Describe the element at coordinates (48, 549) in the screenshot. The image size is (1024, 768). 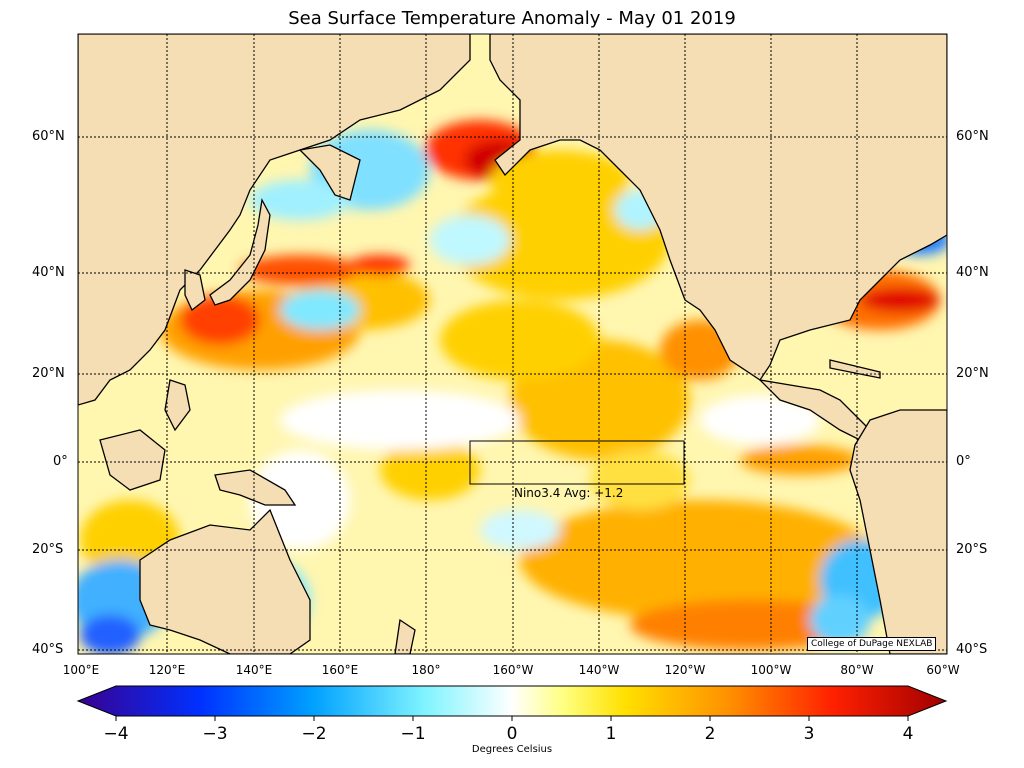
I see `lat-label-left: 20°S` at that location.